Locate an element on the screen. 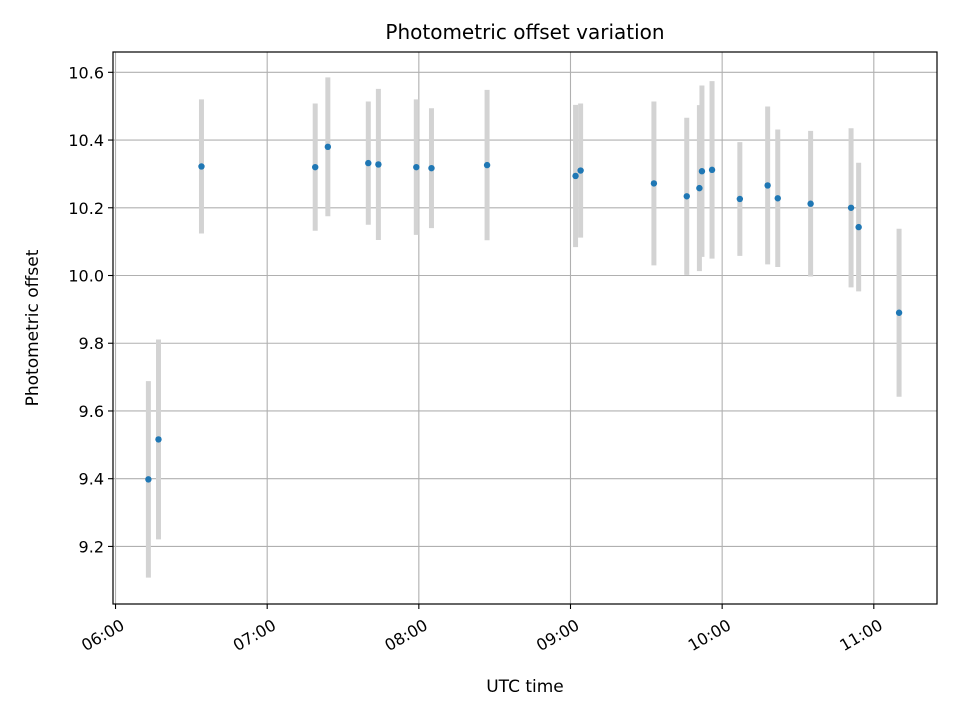 The width and height of the screenshot is (960, 720). x-tick-label: 08:00 is located at coordinates (405, 635).